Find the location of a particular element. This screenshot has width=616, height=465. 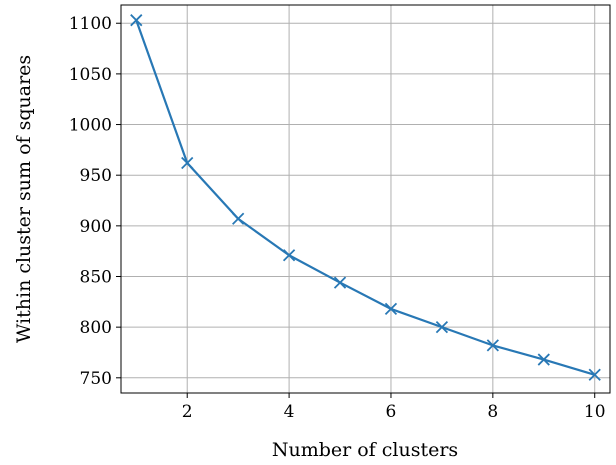

x-tick-label: 8 is located at coordinates (492, 412).